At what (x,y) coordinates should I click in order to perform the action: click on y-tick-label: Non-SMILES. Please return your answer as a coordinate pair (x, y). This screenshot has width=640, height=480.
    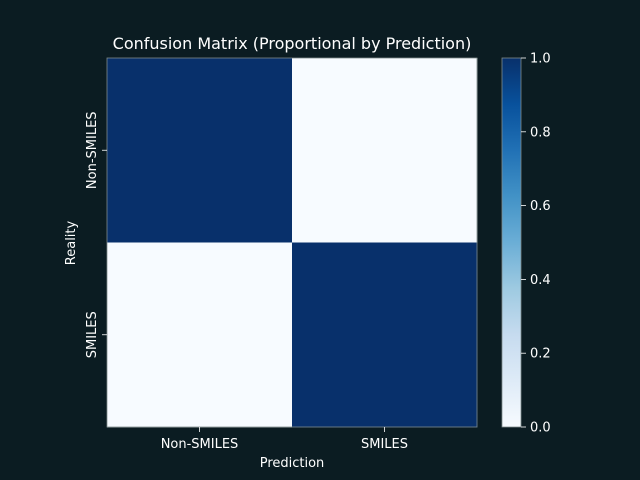
    Looking at the image, I should click on (92, 150).